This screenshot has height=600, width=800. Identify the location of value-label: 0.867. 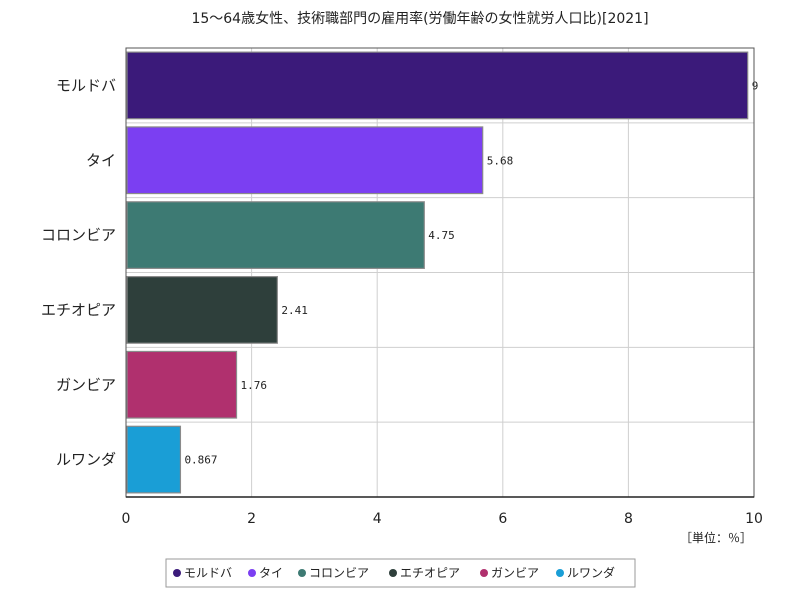
(200, 460).